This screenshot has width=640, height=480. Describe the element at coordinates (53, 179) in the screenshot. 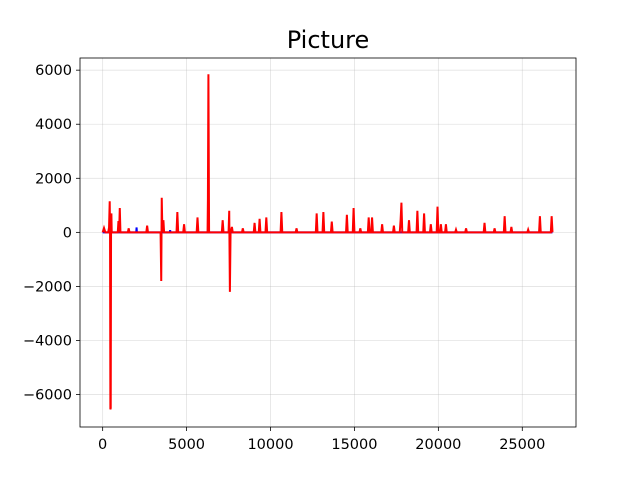

I see `y-tick-label: 2000` at that location.